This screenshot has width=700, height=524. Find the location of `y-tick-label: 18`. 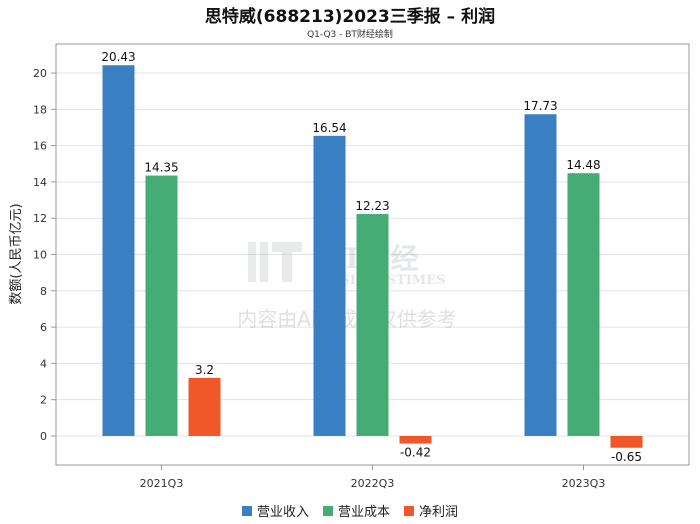

y-tick-label: 18 is located at coordinates (40, 109).